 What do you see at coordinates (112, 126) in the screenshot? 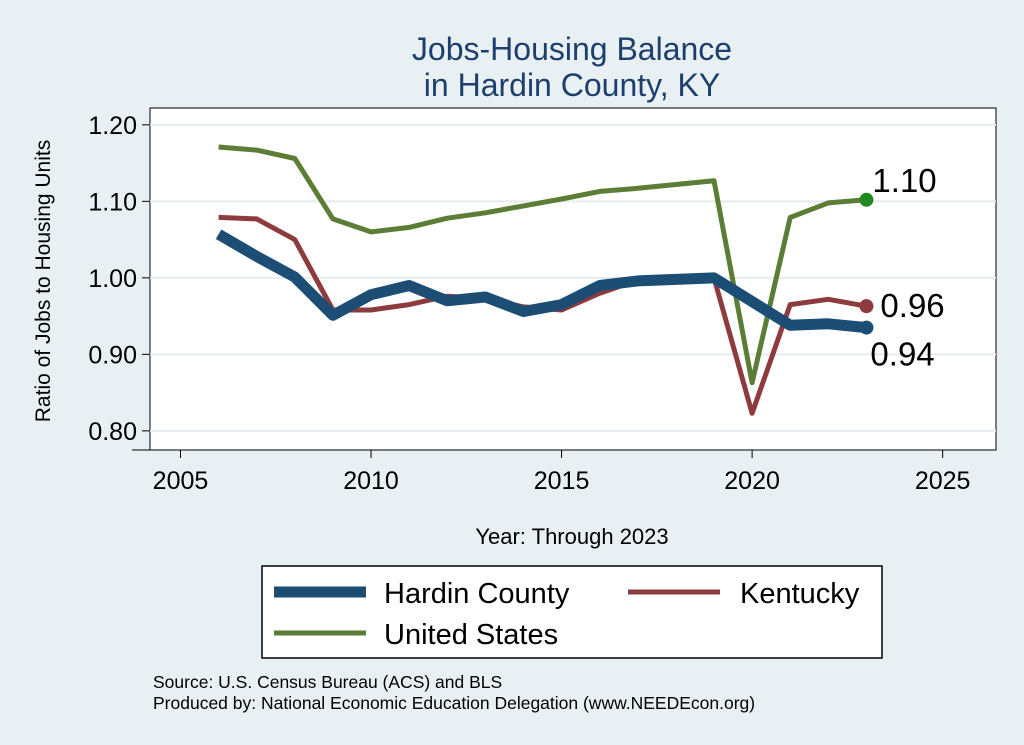
I see `y-tick-label: 1.20` at bounding box center [112, 126].